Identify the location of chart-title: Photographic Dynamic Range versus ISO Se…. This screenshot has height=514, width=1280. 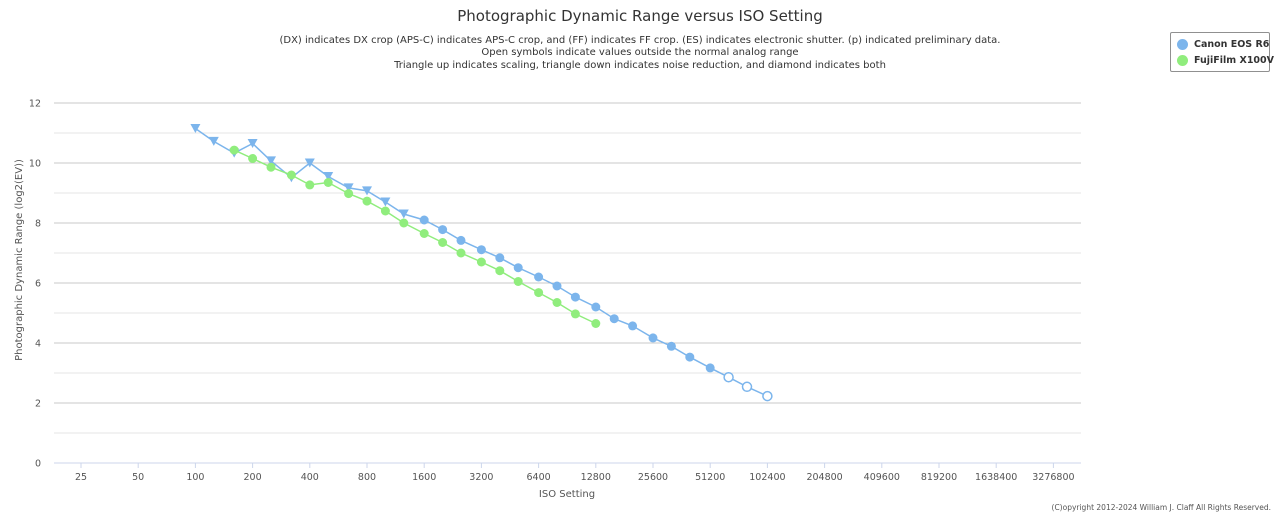
(640, 16).